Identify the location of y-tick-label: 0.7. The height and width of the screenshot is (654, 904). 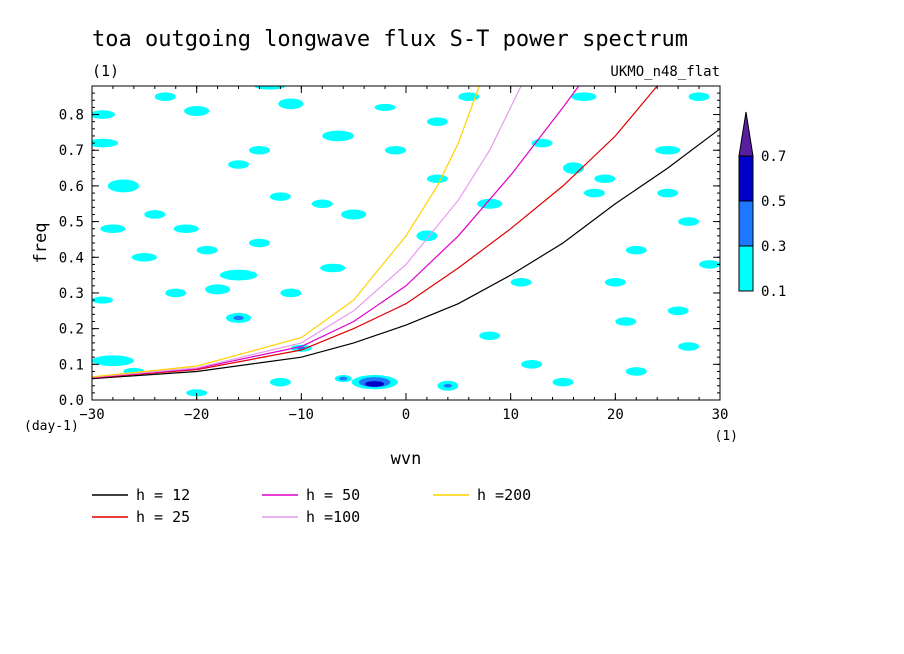
(71, 151).